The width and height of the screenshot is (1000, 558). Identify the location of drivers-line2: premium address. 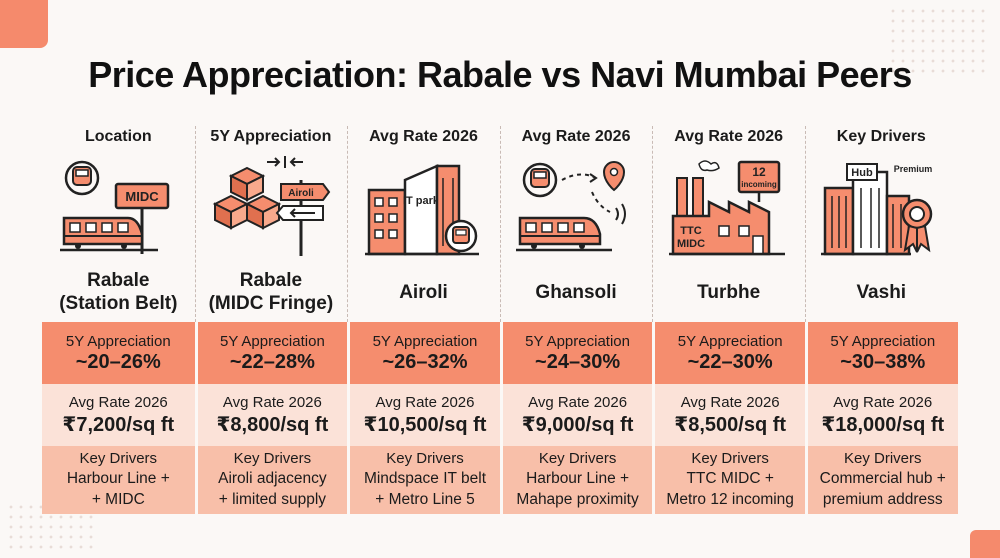
(882, 499).